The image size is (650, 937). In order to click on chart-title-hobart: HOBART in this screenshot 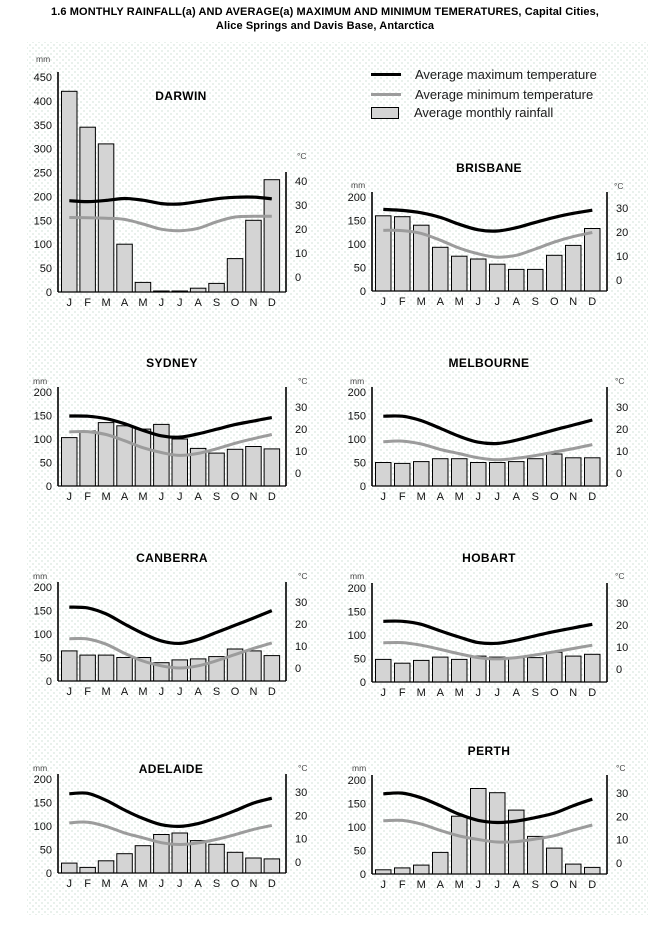, I will do `click(489, 558)`.